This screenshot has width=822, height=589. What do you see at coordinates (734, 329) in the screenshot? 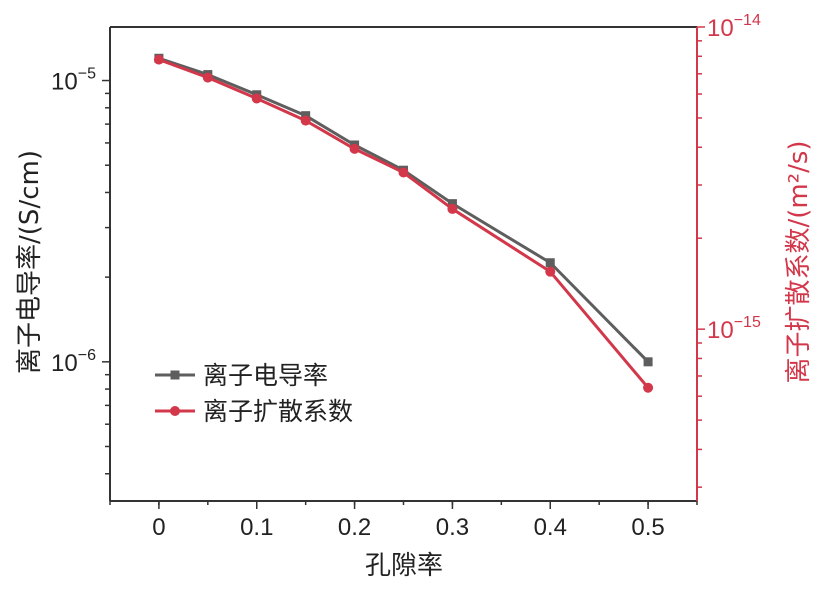
I see `y-right-tick-label: 10−15` at bounding box center [734, 329].